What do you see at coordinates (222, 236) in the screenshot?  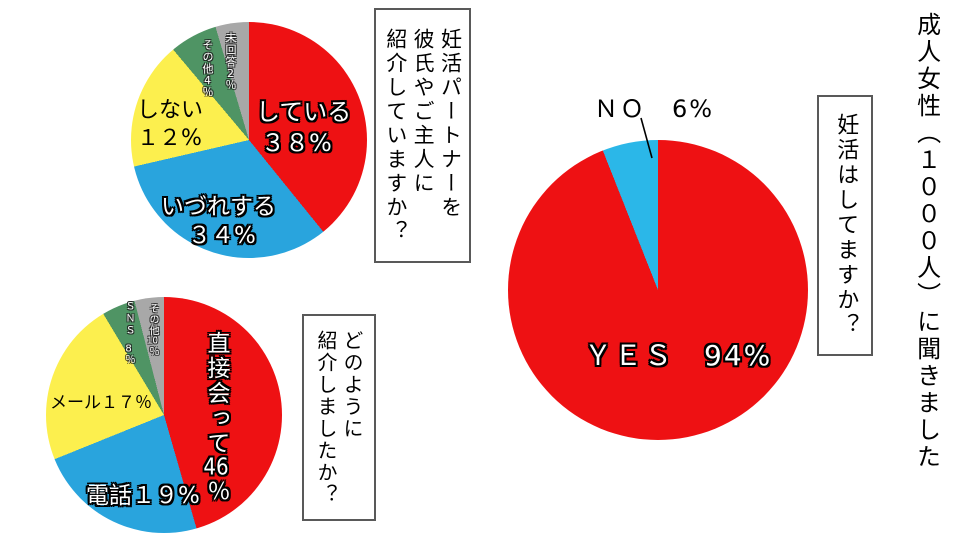 I see `slice-label-value: ３４%` at bounding box center [222, 236].